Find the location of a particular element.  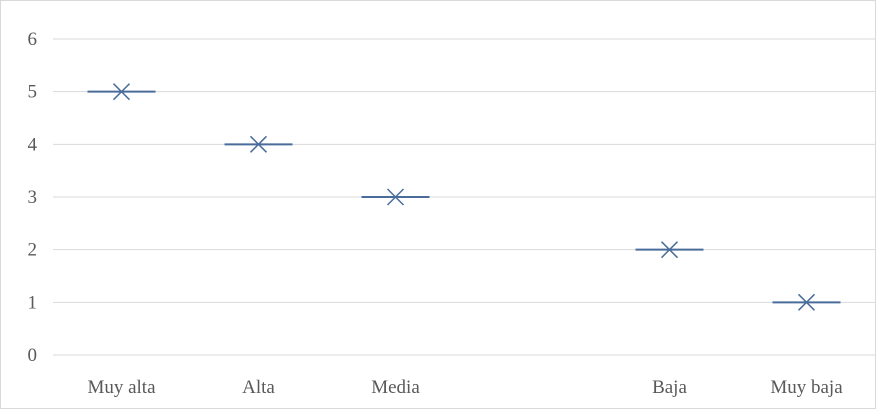

y-axis-ticks: 0 1 2 3 4 5 6 is located at coordinates (33, 197).